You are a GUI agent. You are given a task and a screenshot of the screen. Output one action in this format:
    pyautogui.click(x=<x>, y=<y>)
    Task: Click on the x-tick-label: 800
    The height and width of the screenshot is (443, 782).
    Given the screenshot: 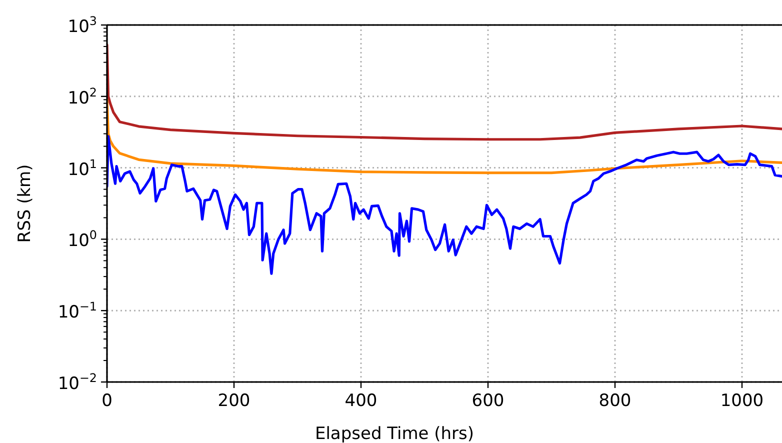 What is the action you would take?
    pyautogui.click(x=615, y=401)
    